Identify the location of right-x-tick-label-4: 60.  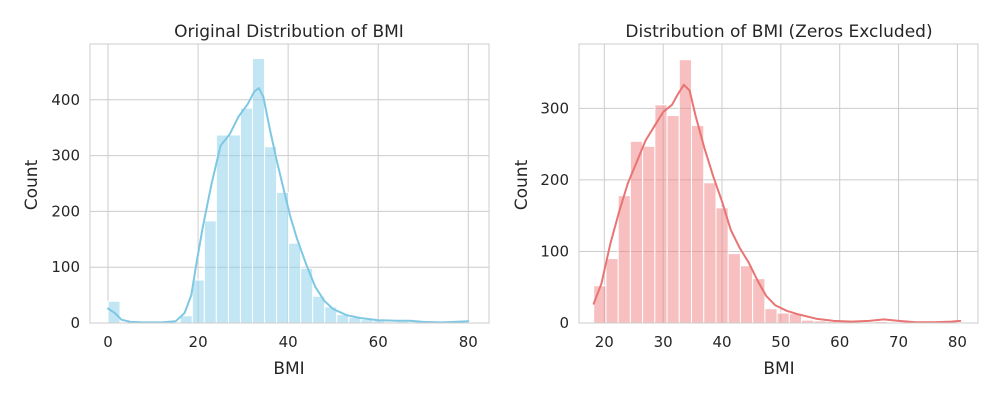
(839, 342).